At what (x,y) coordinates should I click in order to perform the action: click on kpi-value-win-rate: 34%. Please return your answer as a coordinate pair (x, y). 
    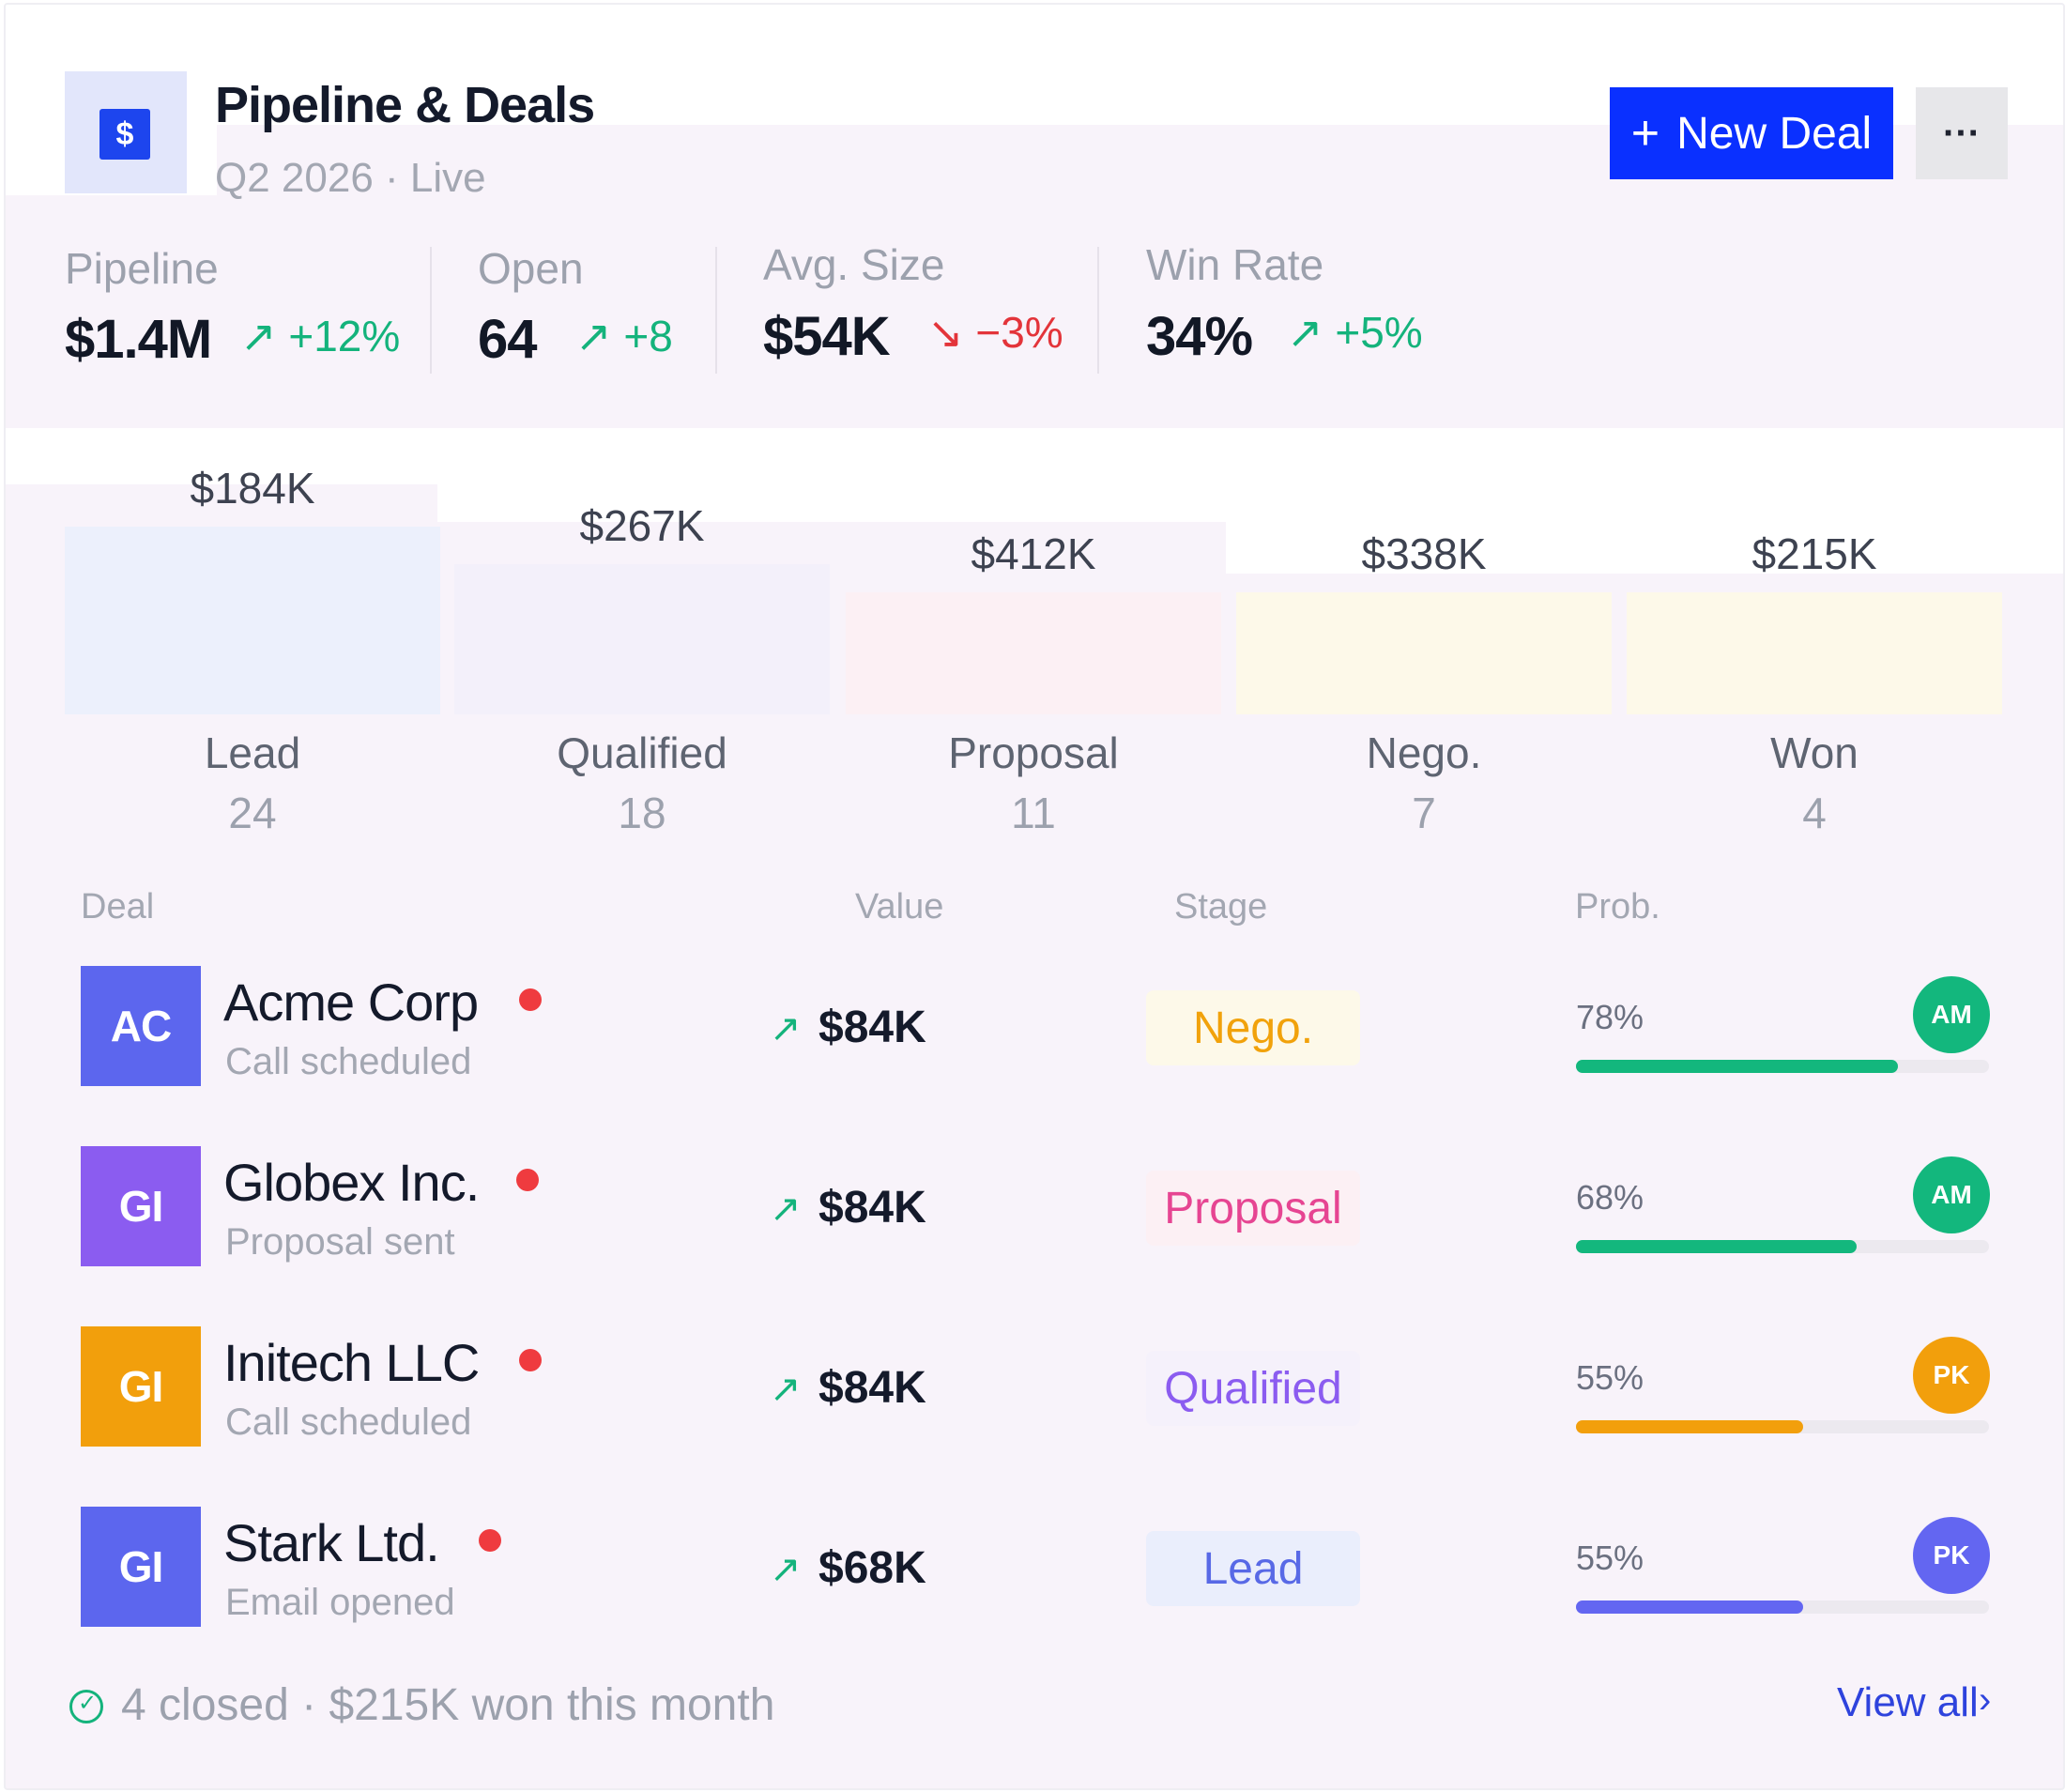
    Looking at the image, I should click on (1199, 336).